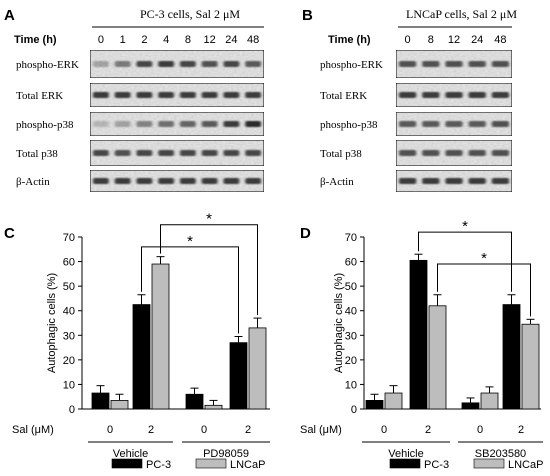 The width and height of the screenshot is (550, 476). What do you see at coordinates (500, 454) in the screenshot?
I see `group-label: SB203580` at bounding box center [500, 454].